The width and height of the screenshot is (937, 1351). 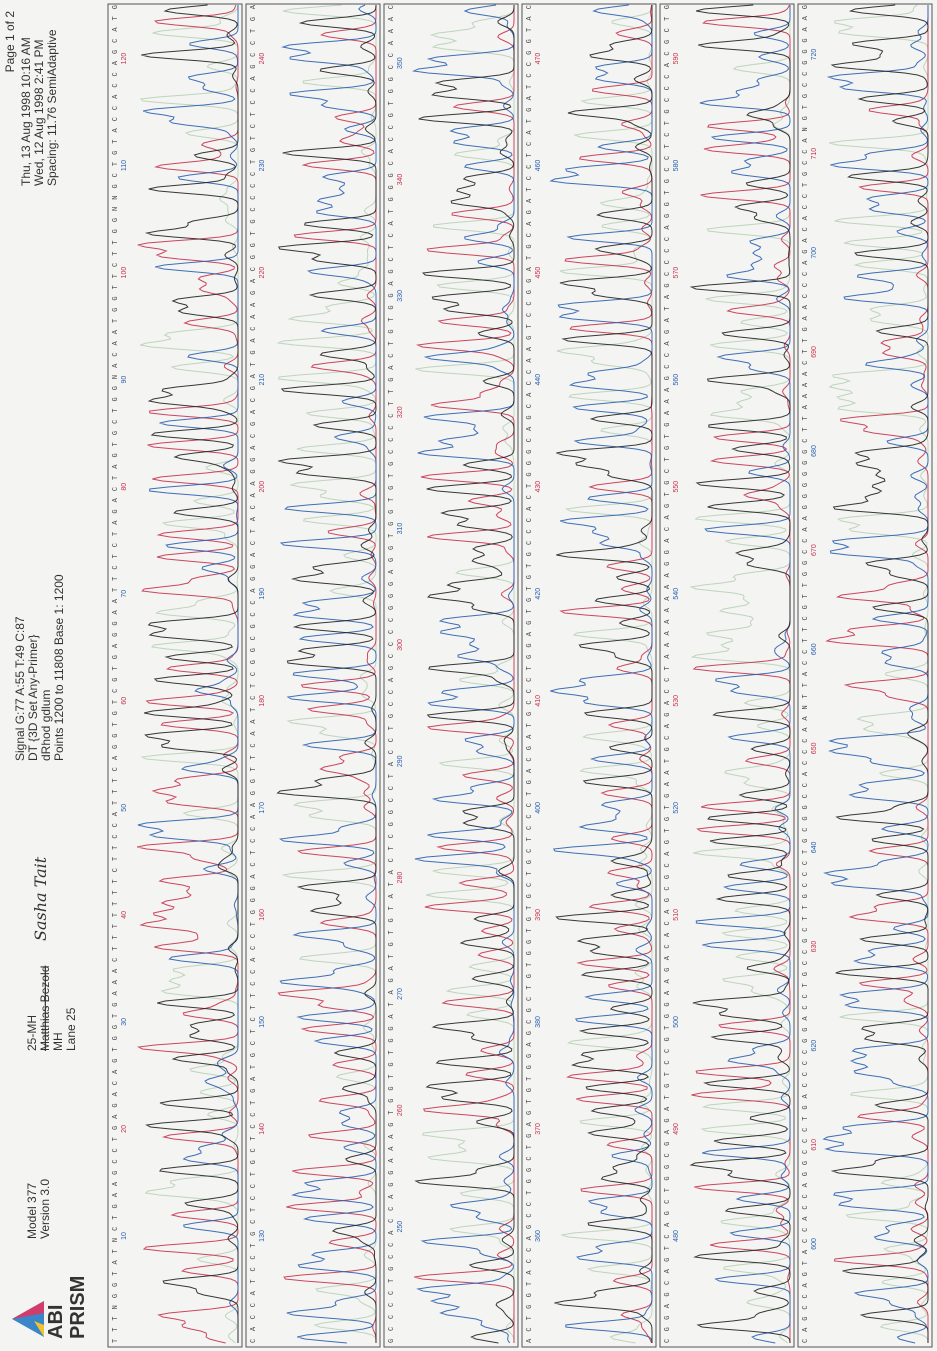 I want to click on base-number: 540, so click(x=676, y=594).